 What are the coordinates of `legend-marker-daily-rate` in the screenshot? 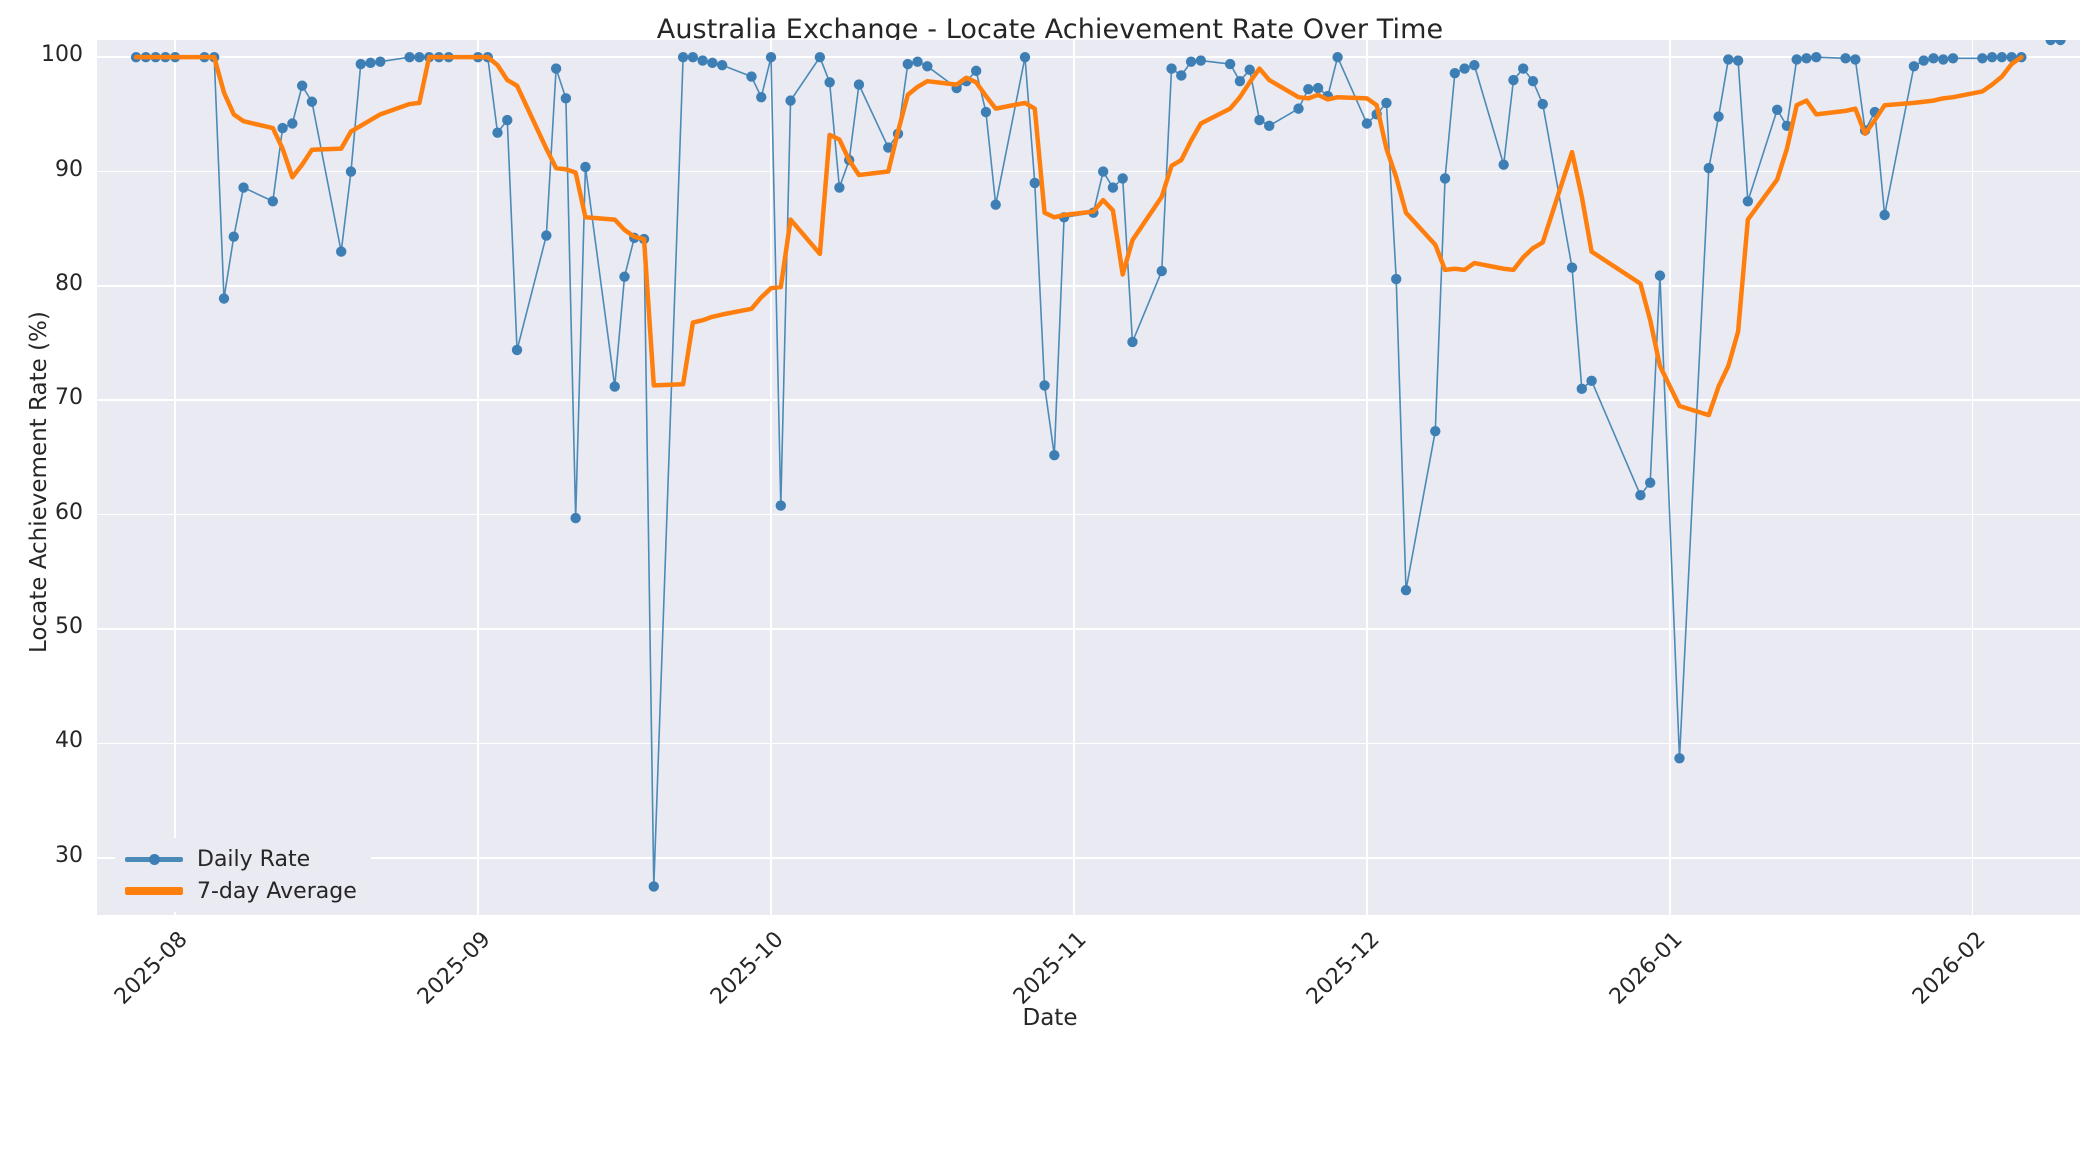 It's located at (154, 859).